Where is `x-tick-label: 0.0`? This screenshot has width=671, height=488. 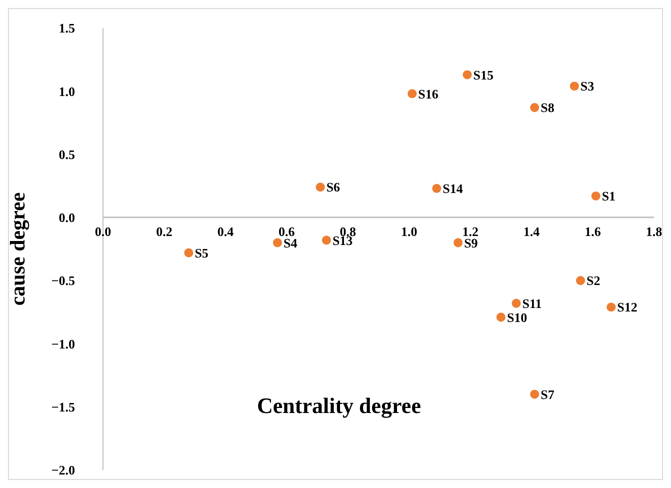 x-tick-label: 0.0 is located at coordinates (103, 231).